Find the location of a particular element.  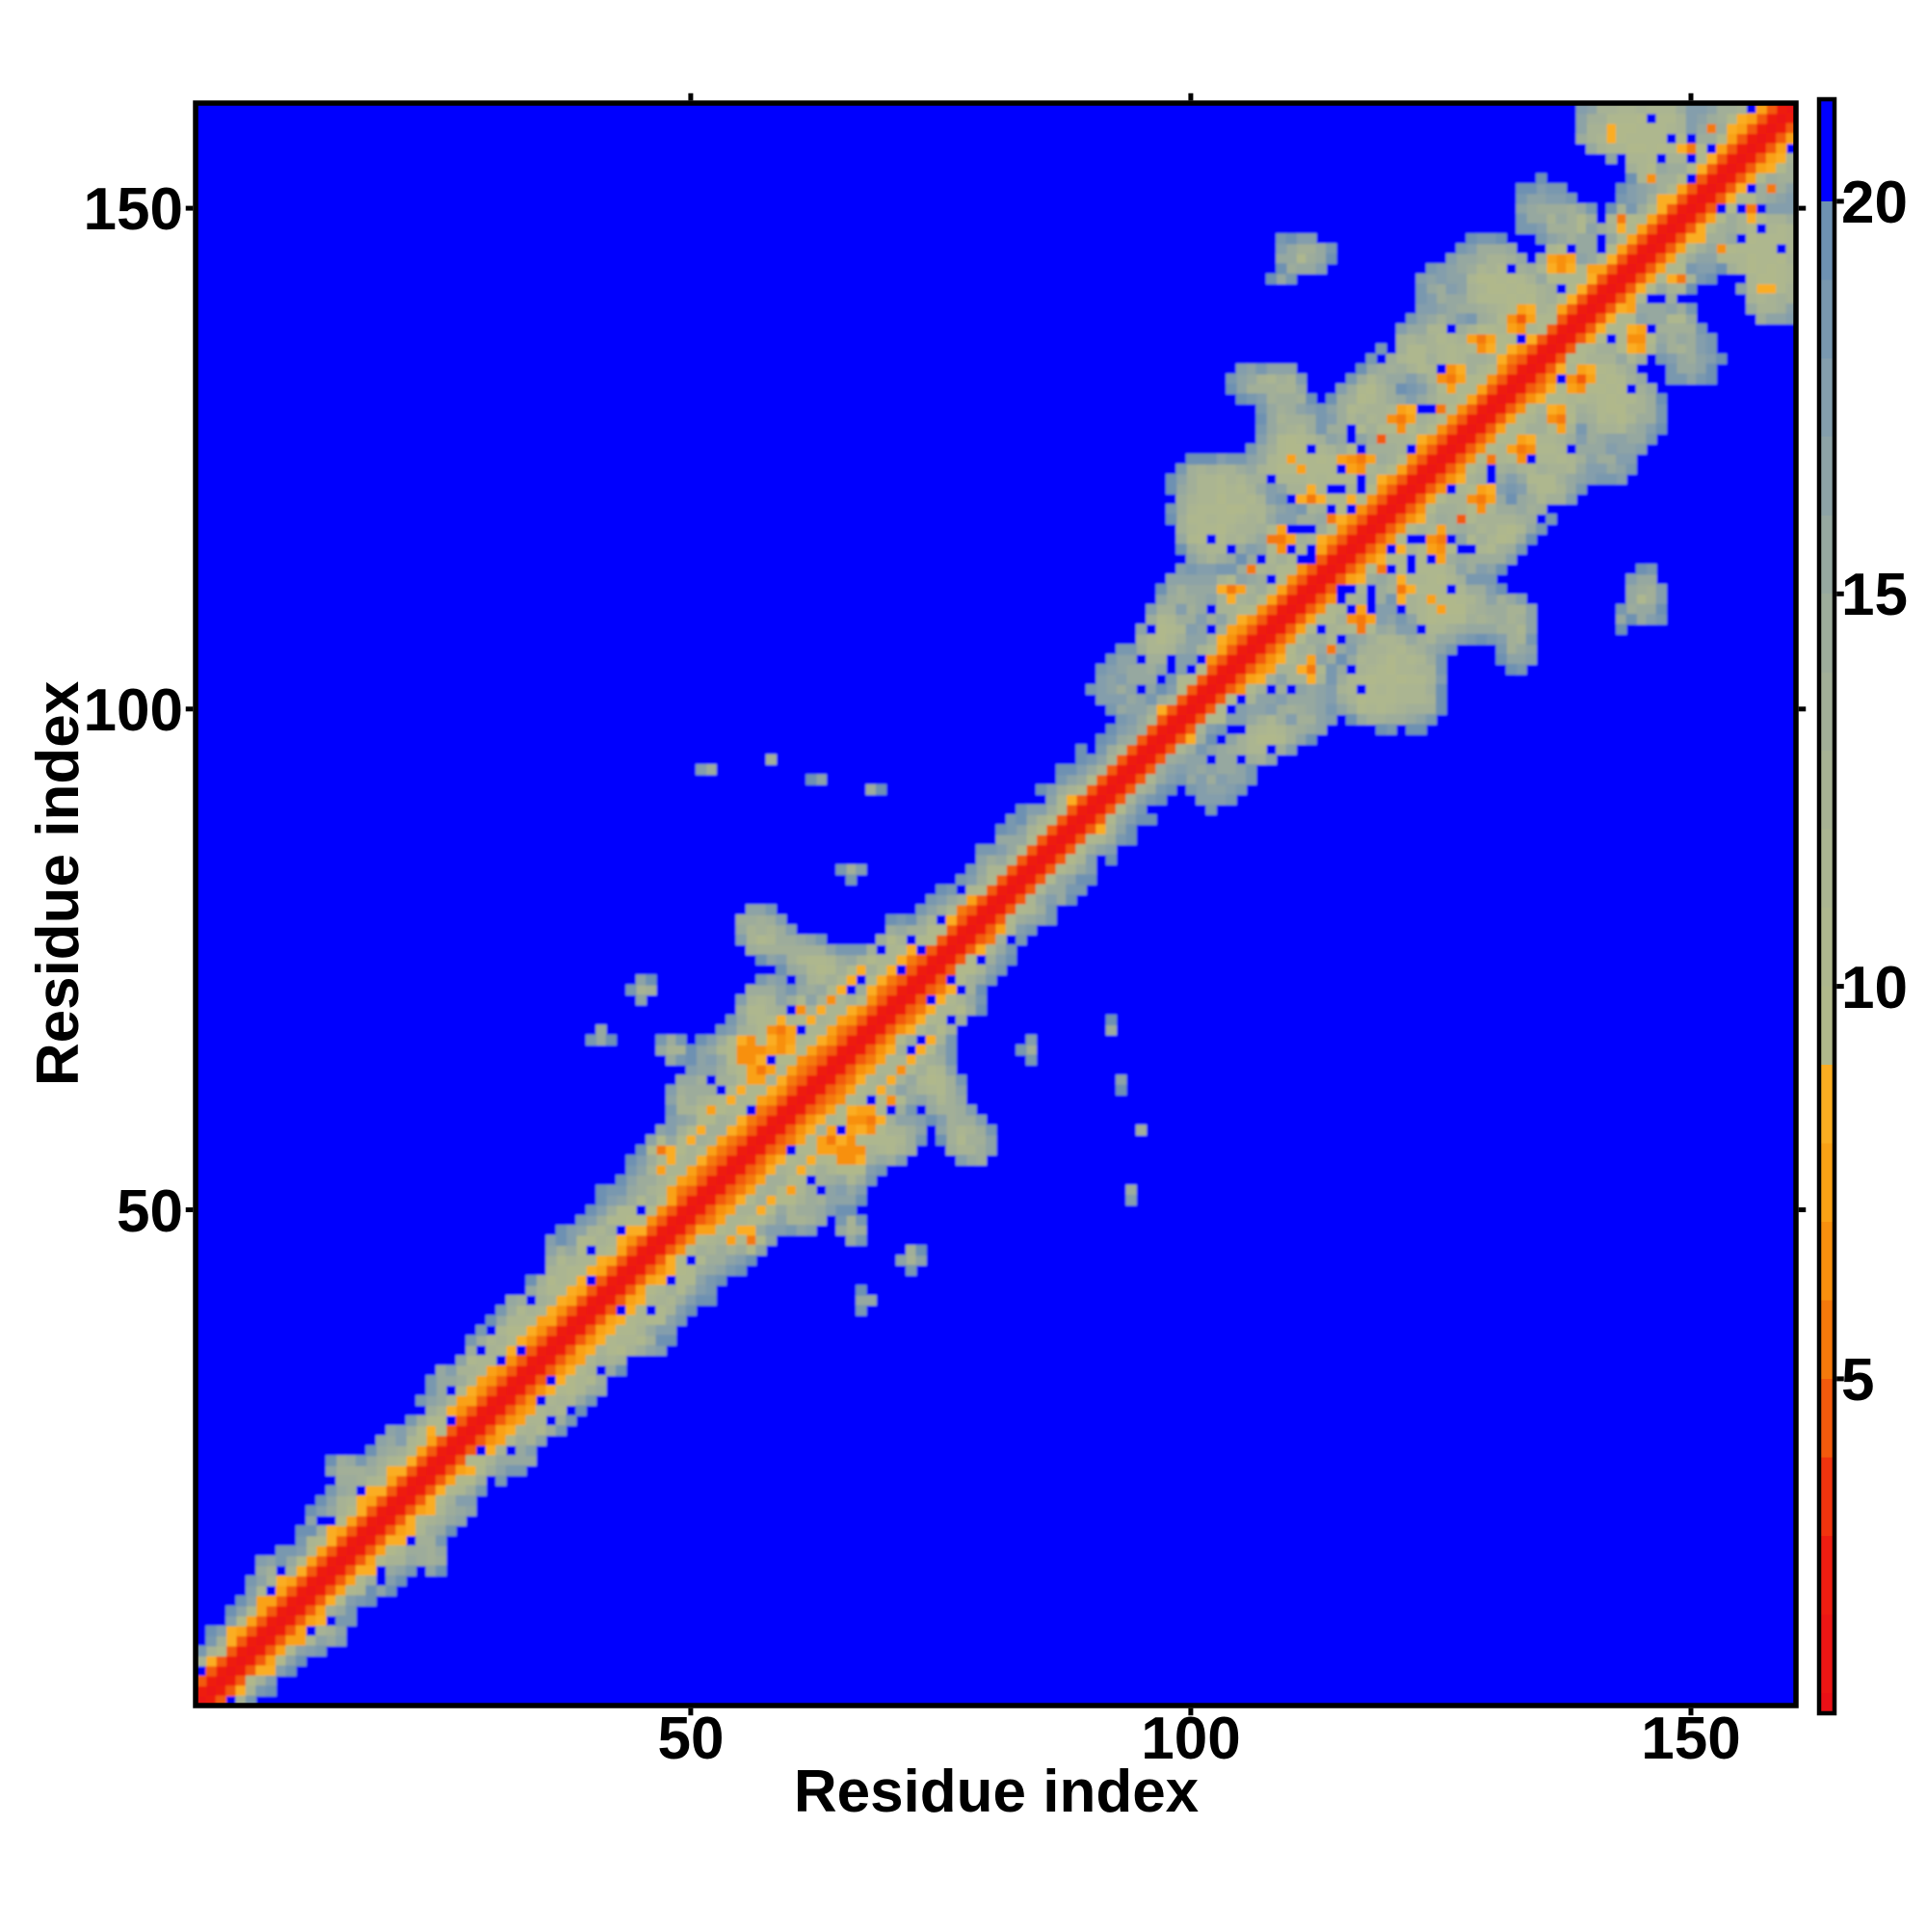

svg-text: 5 is located at coordinates (1857, 1380).